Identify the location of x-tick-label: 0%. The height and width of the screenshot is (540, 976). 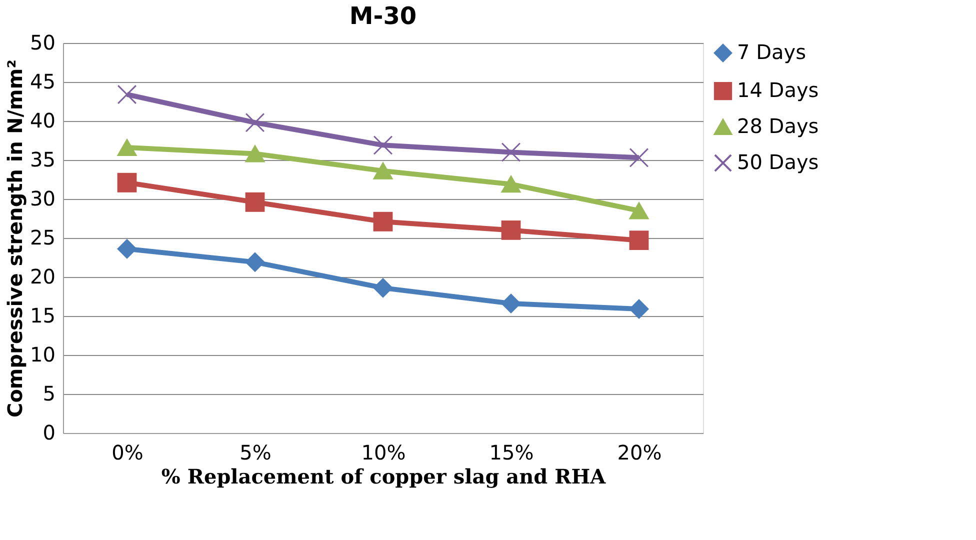
(128, 452).